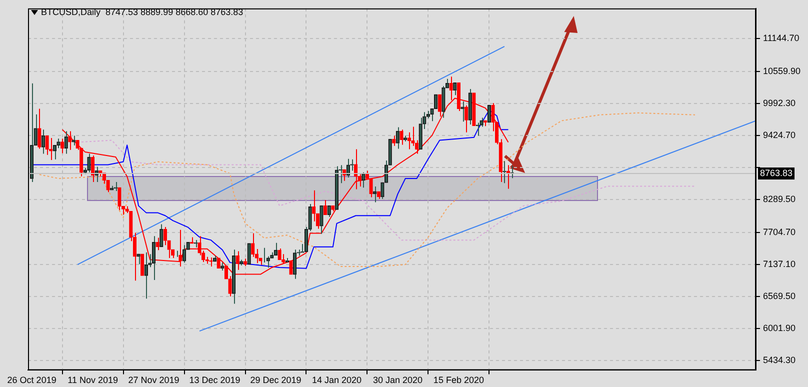 This screenshot has width=808, height=387. What do you see at coordinates (214, 380) in the screenshot?
I see `x-tick-label: 13 Dec 2019` at bounding box center [214, 380].